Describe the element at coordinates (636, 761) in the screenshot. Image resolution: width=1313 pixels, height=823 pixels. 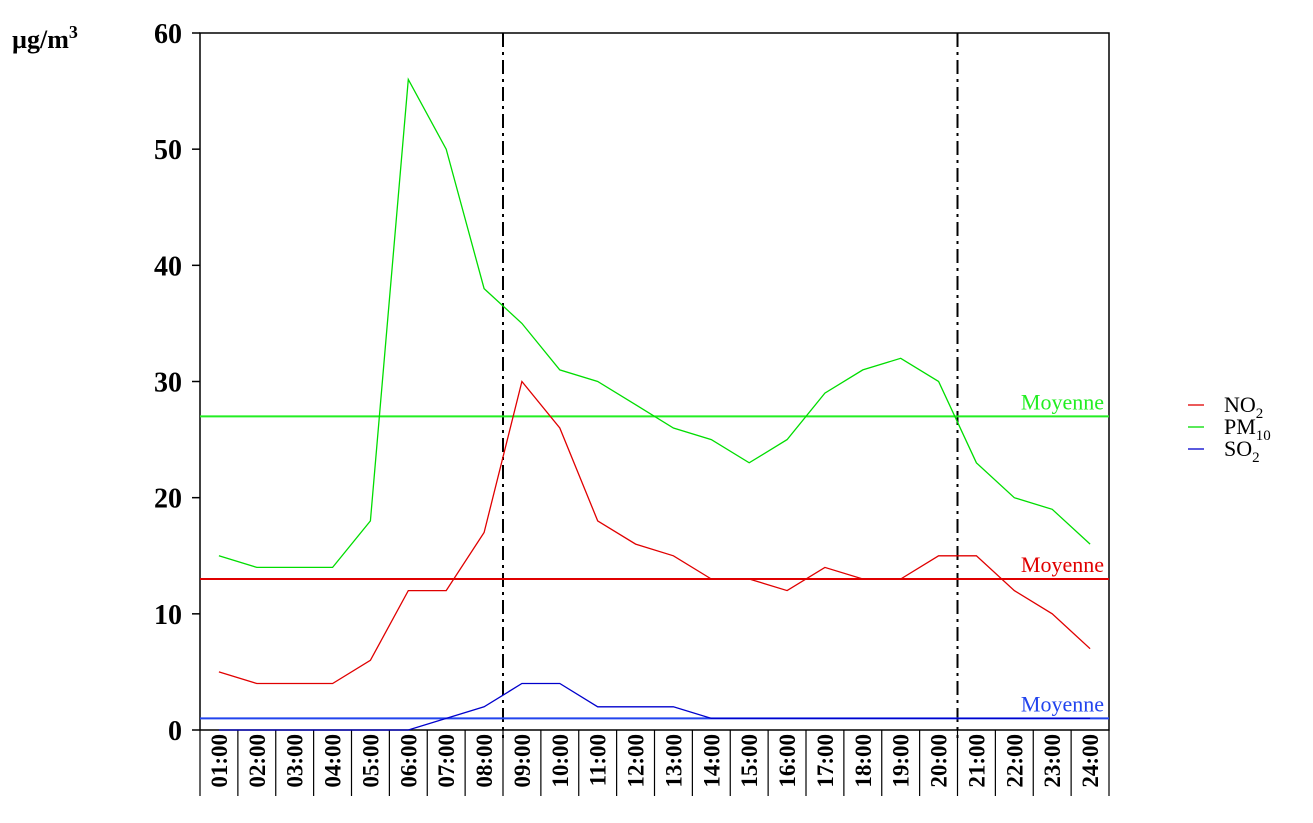
I see `x-tick-label: 12:00` at that location.